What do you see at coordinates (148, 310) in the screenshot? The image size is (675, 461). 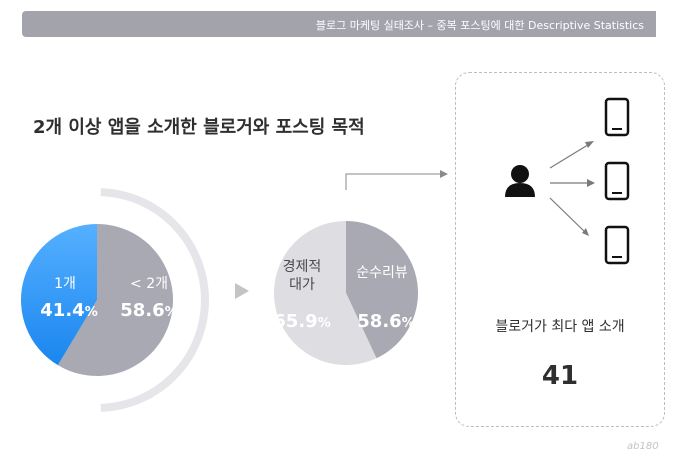 I see `slice-value-multiple: 58.6%` at bounding box center [148, 310].